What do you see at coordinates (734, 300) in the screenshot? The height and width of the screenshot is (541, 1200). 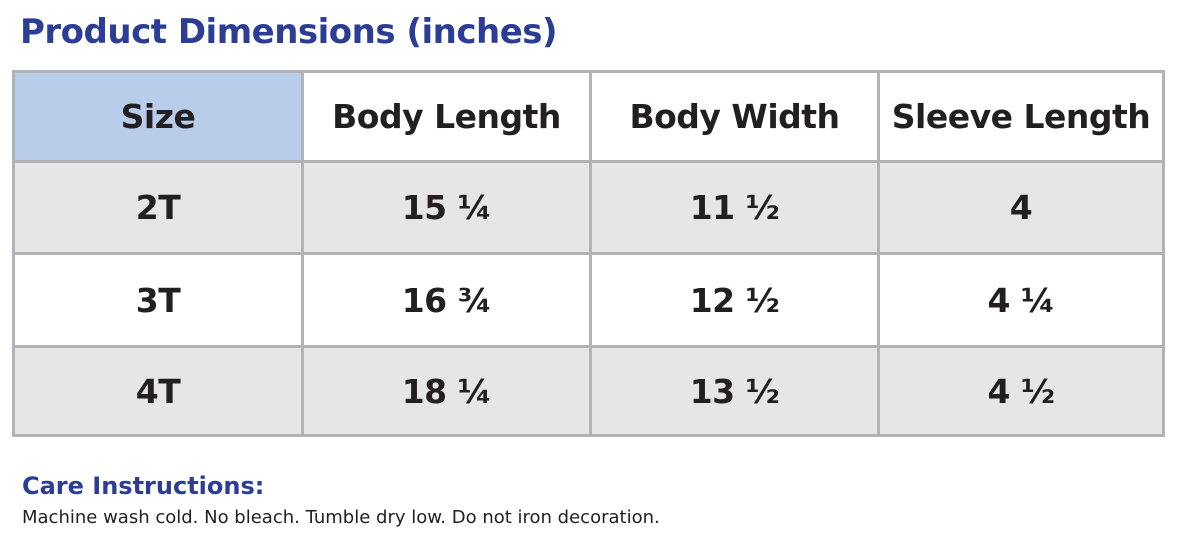 I see `dimension-cell: 12 ½` at bounding box center [734, 300].